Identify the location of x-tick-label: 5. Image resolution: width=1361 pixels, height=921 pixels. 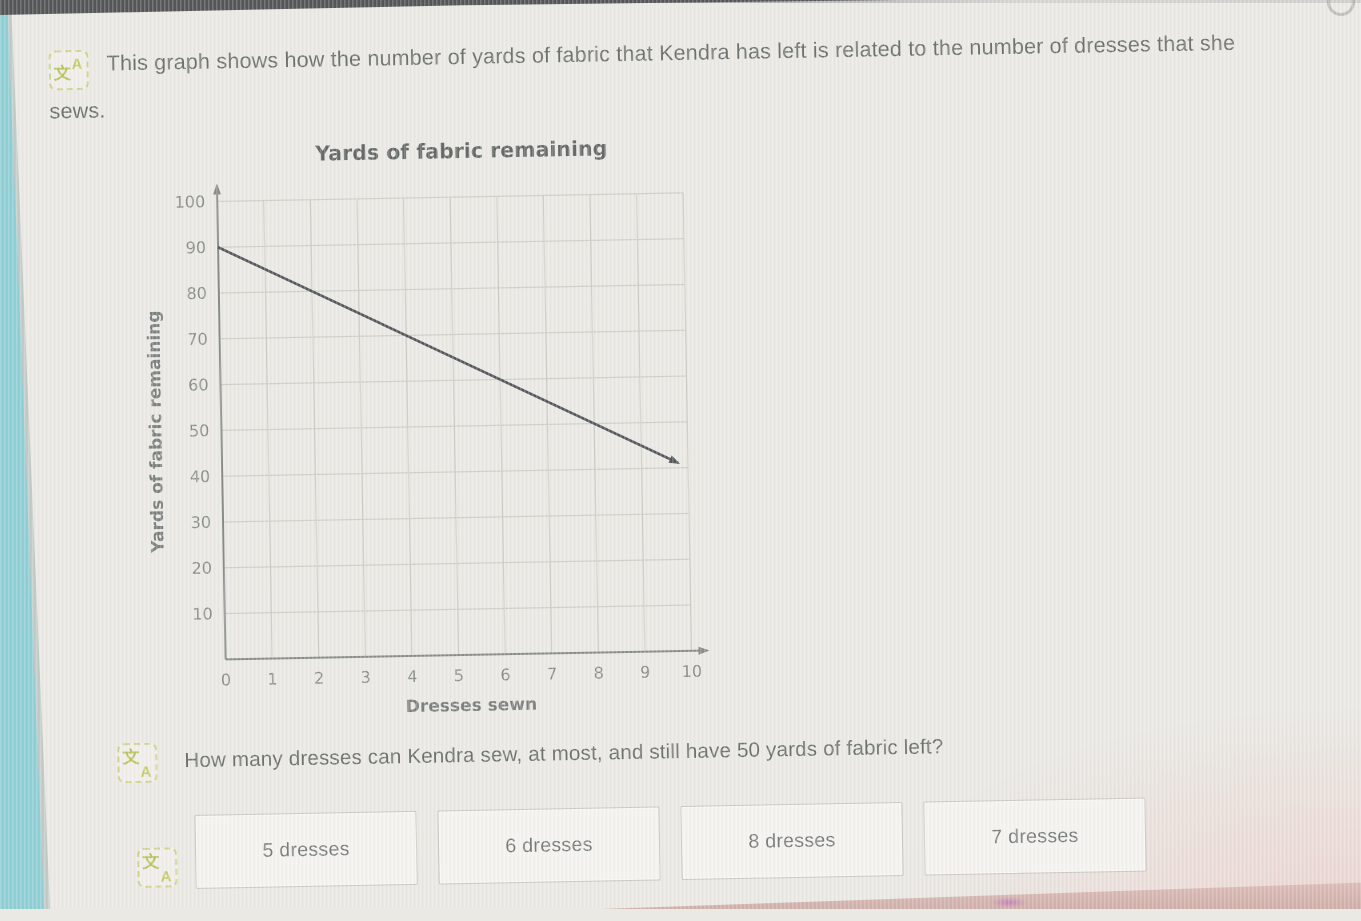
(459, 675).